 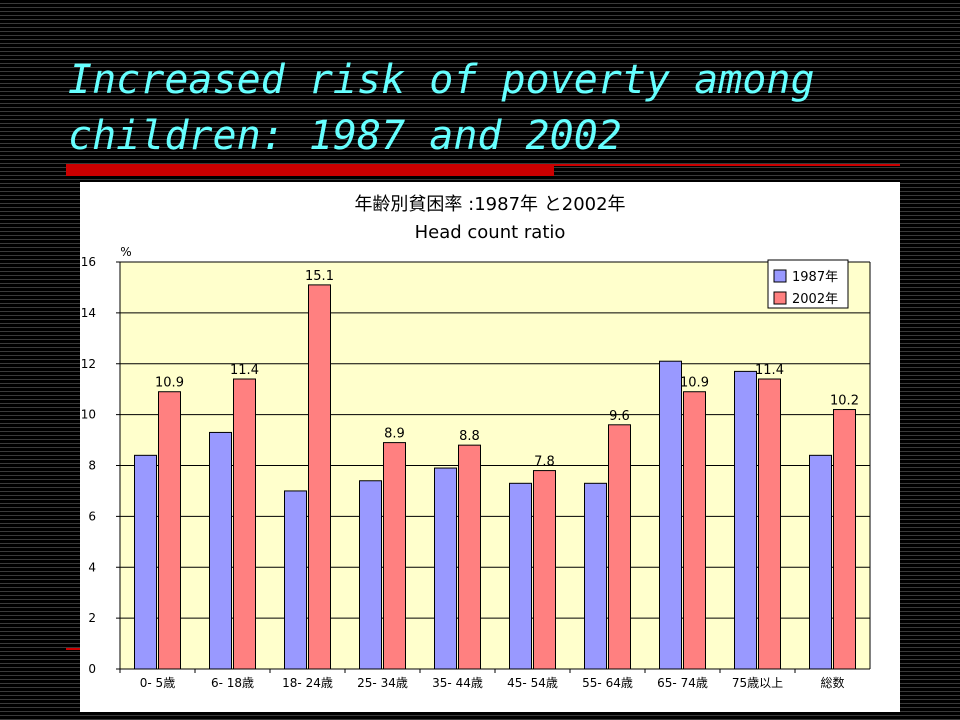 What do you see at coordinates (88, 415) in the screenshot?
I see `y-tick-label: 10` at bounding box center [88, 415].